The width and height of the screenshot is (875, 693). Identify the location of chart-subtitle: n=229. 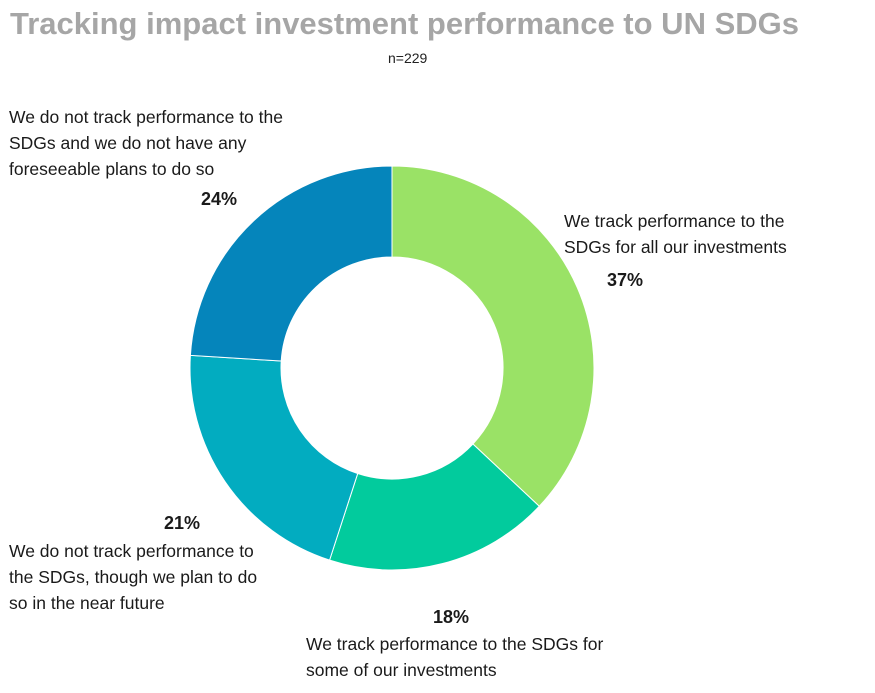
(408, 58).